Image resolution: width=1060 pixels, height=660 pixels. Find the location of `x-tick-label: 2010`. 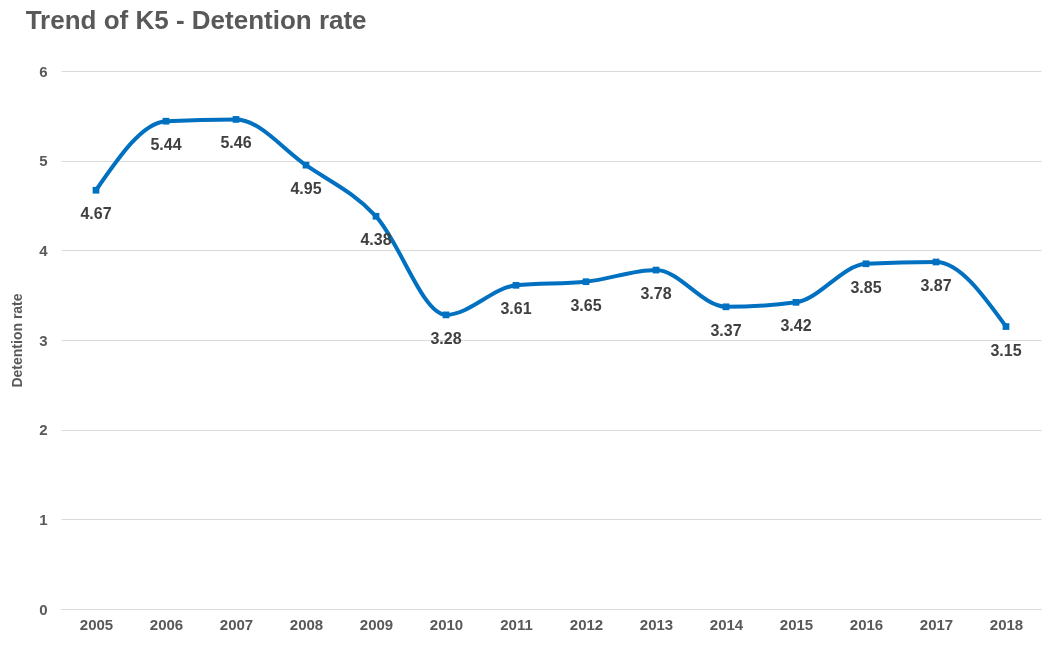

x-tick-label: 2010 is located at coordinates (446, 624).